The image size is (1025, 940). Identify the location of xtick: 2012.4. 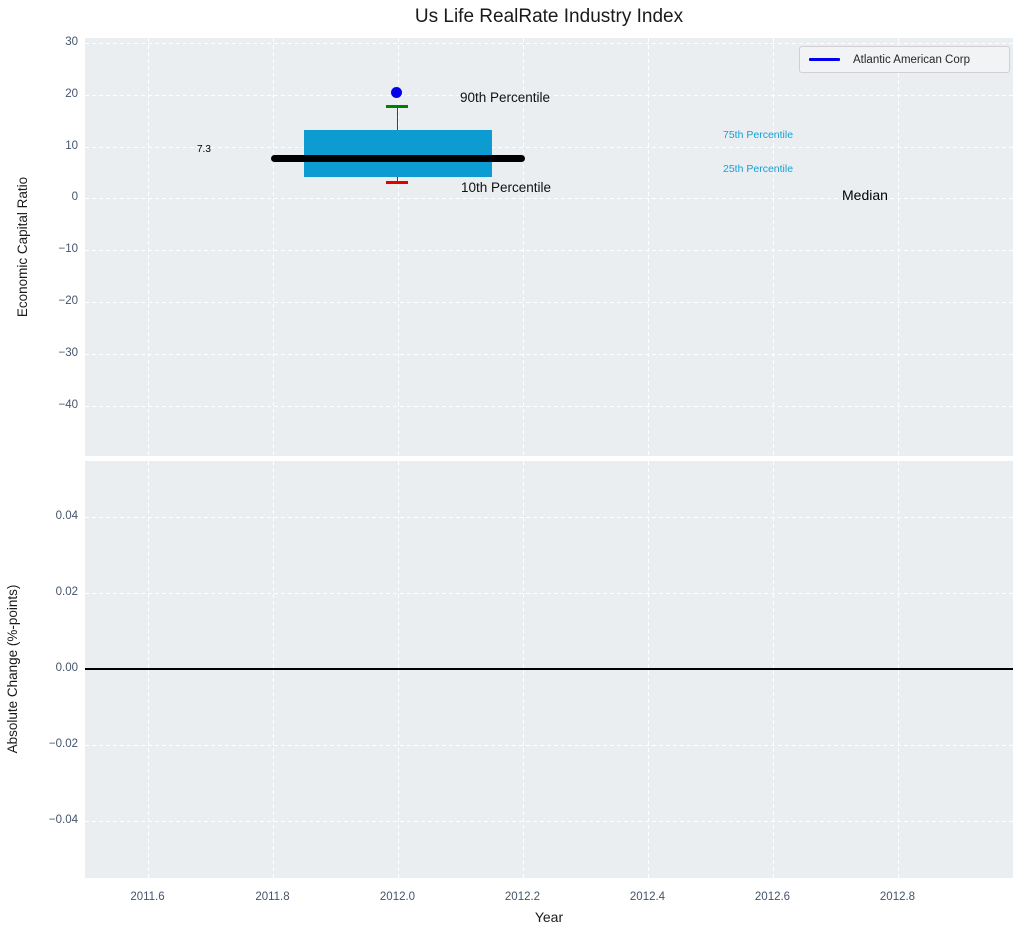
(647, 897).